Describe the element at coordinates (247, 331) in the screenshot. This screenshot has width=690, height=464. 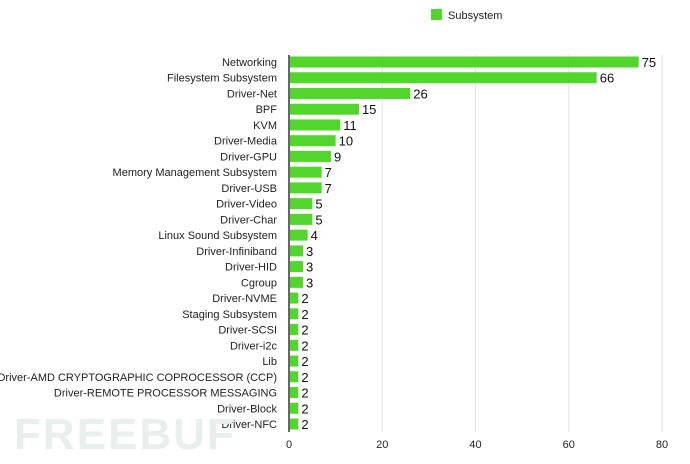
I see `category-label: Driver-SCSI` at that location.